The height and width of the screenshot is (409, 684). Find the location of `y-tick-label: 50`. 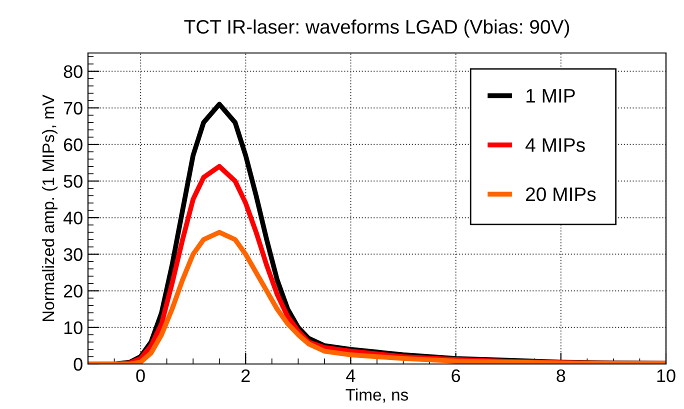

y-tick-label: 50 is located at coordinates (73, 181).